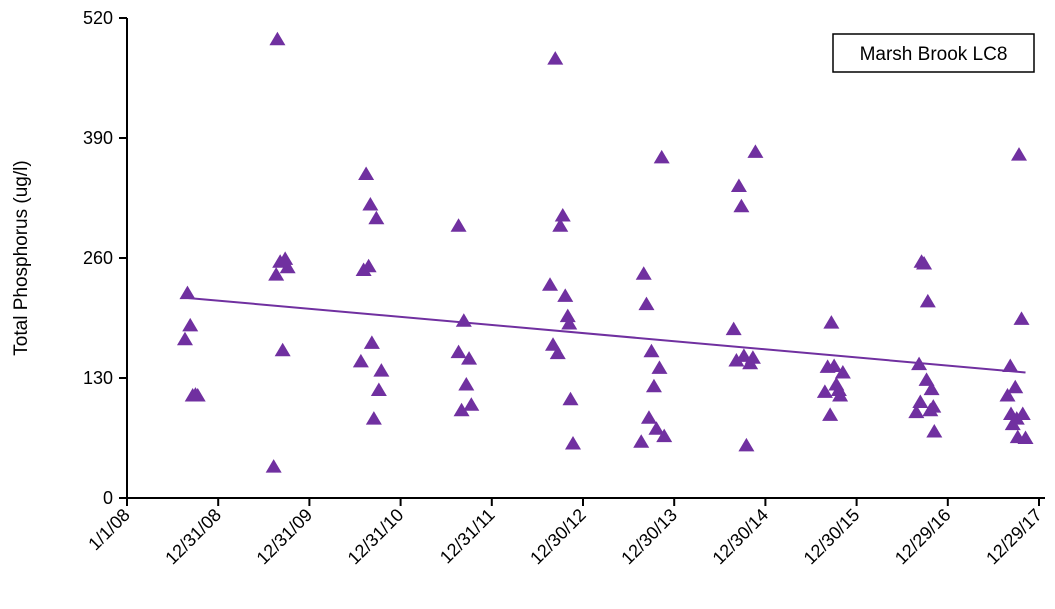  What do you see at coordinates (98, 18) in the screenshot?
I see `y-tick-label: 520` at bounding box center [98, 18].